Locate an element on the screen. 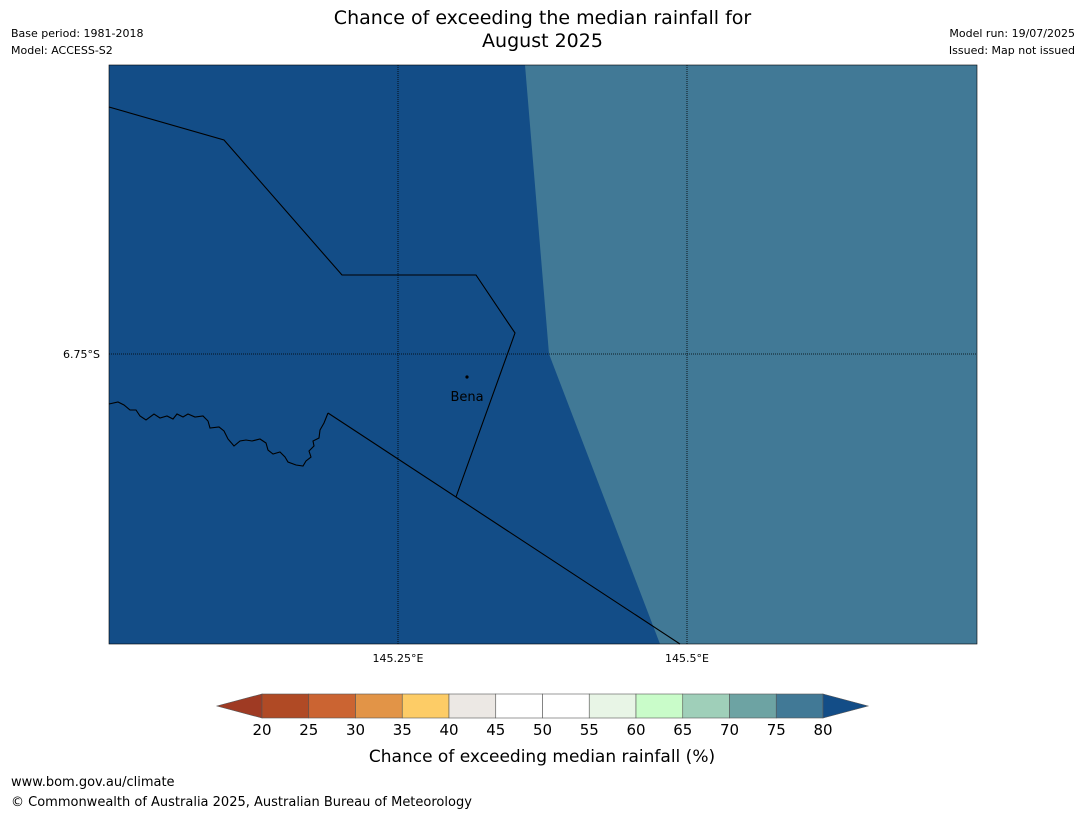 This screenshot has height=816, width=1085. lon-label-145-25: 145.25°E is located at coordinates (398, 658).